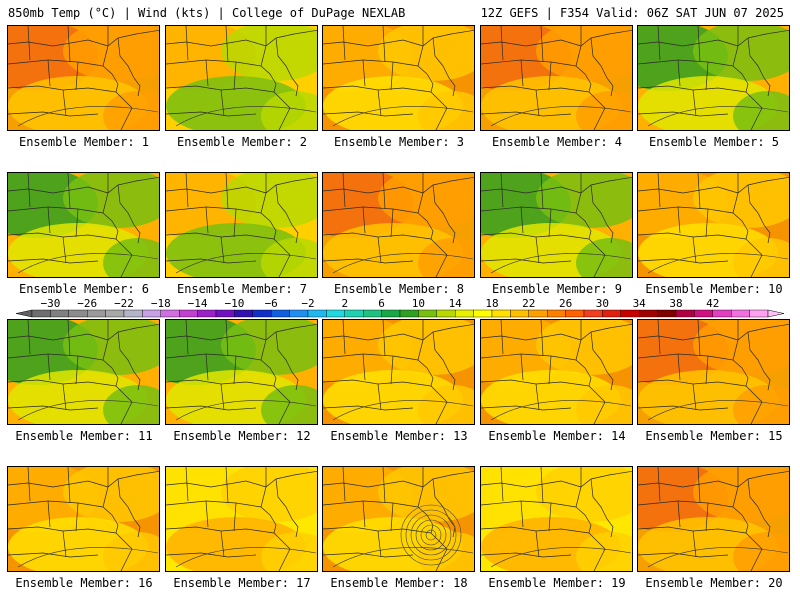  Describe the element at coordinates (602, 303) in the screenshot. I see `colorbar-tick-label: 30` at that location.